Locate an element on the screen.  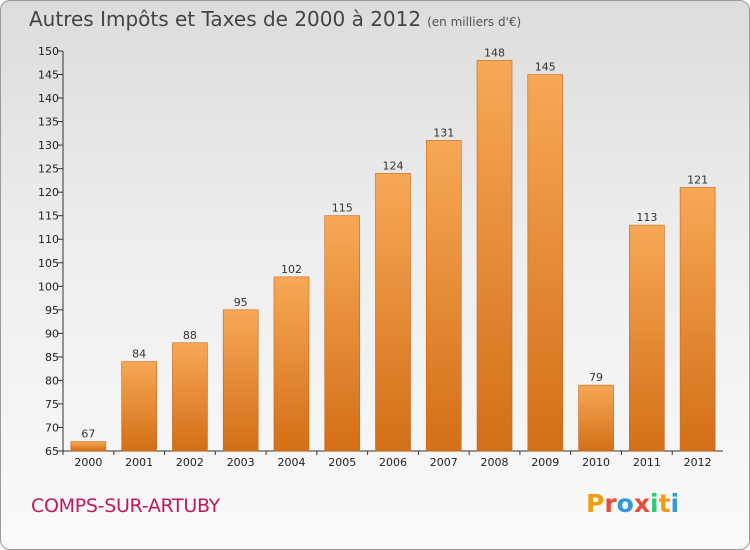
logo-letter: x is located at coordinates (641, 503).